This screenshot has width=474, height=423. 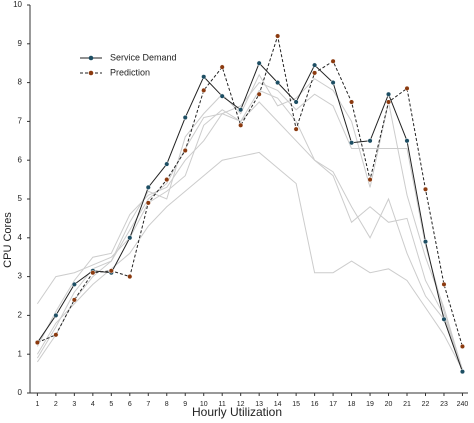 What do you see at coordinates (352, 404) in the screenshot?
I see `x-tick-label: 18` at bounding box center [352, 404].